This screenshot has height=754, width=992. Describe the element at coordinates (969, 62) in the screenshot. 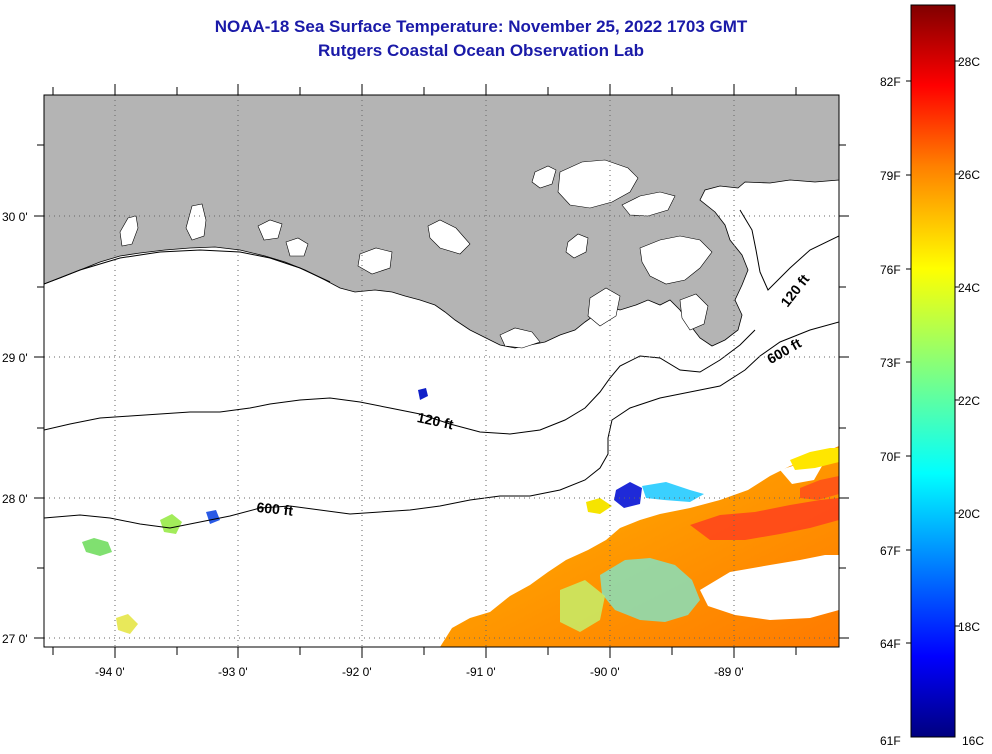

I see `colorbar-c-label: 28C` at that location.